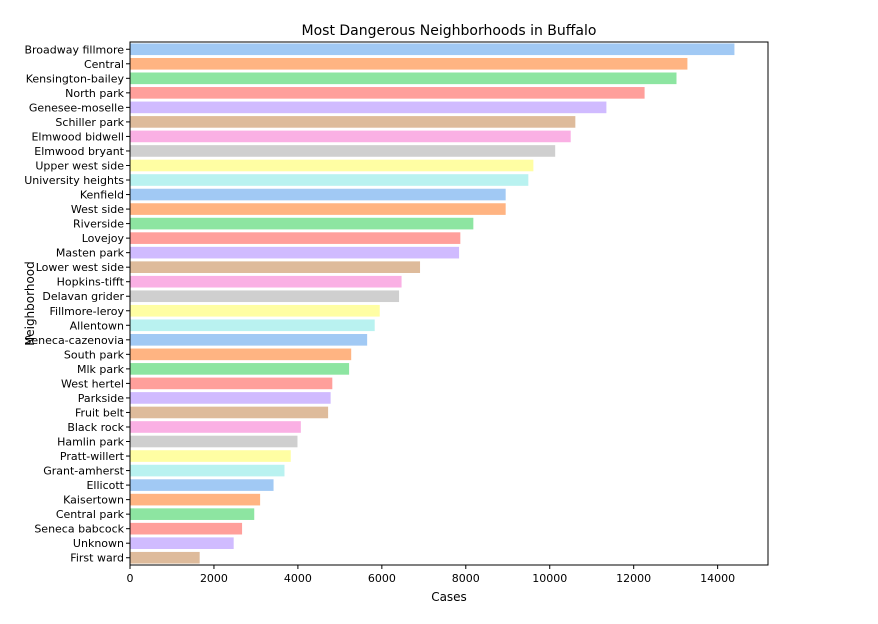 Image resolution: width=878 pixels, height=624 pixels. I want to click on x-tick-label: 8000, so click(466, 578).